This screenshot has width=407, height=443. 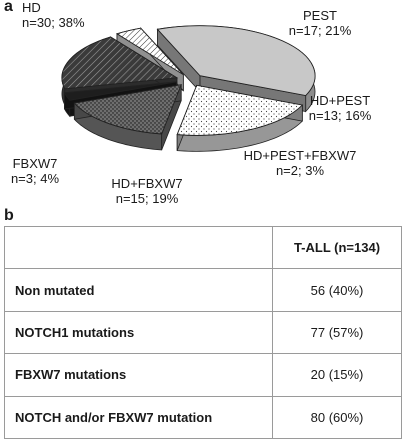 I want to click on row-value: 20 (15%), so click(x=337, y=375).